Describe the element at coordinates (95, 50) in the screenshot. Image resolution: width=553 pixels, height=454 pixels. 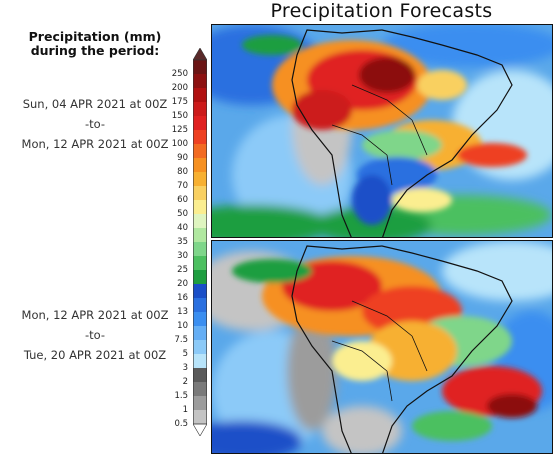
I see `legend-title-line2: during the period:` at that location.